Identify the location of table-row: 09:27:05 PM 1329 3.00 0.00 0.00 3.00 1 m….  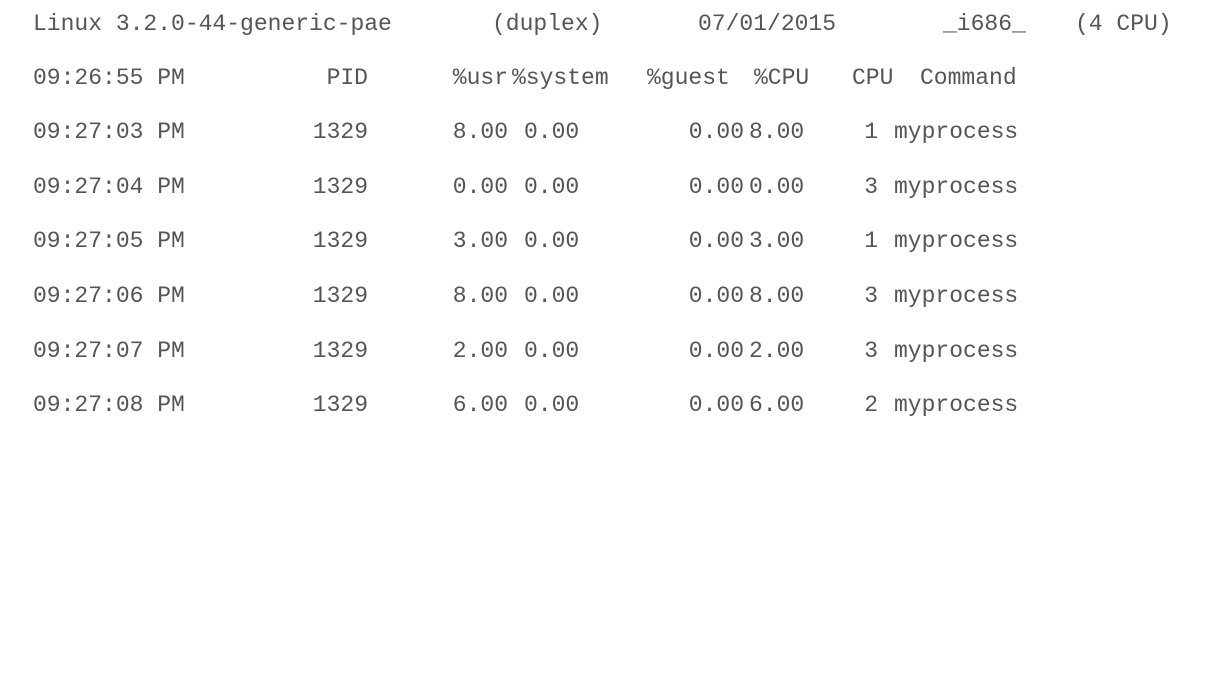
(509, 241).